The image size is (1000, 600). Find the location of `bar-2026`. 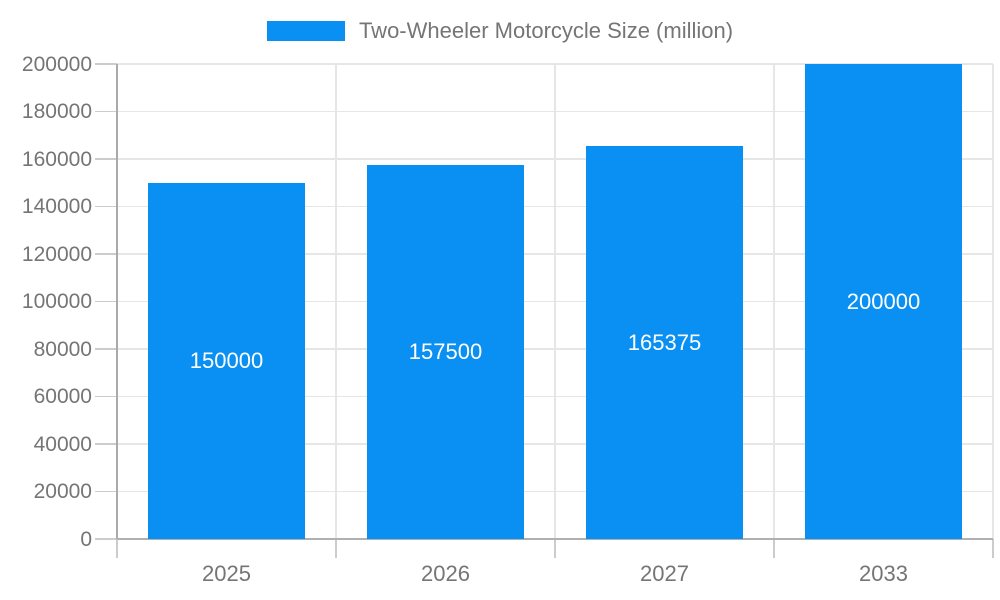

bar-2026 is located at coordinates (445, 351).